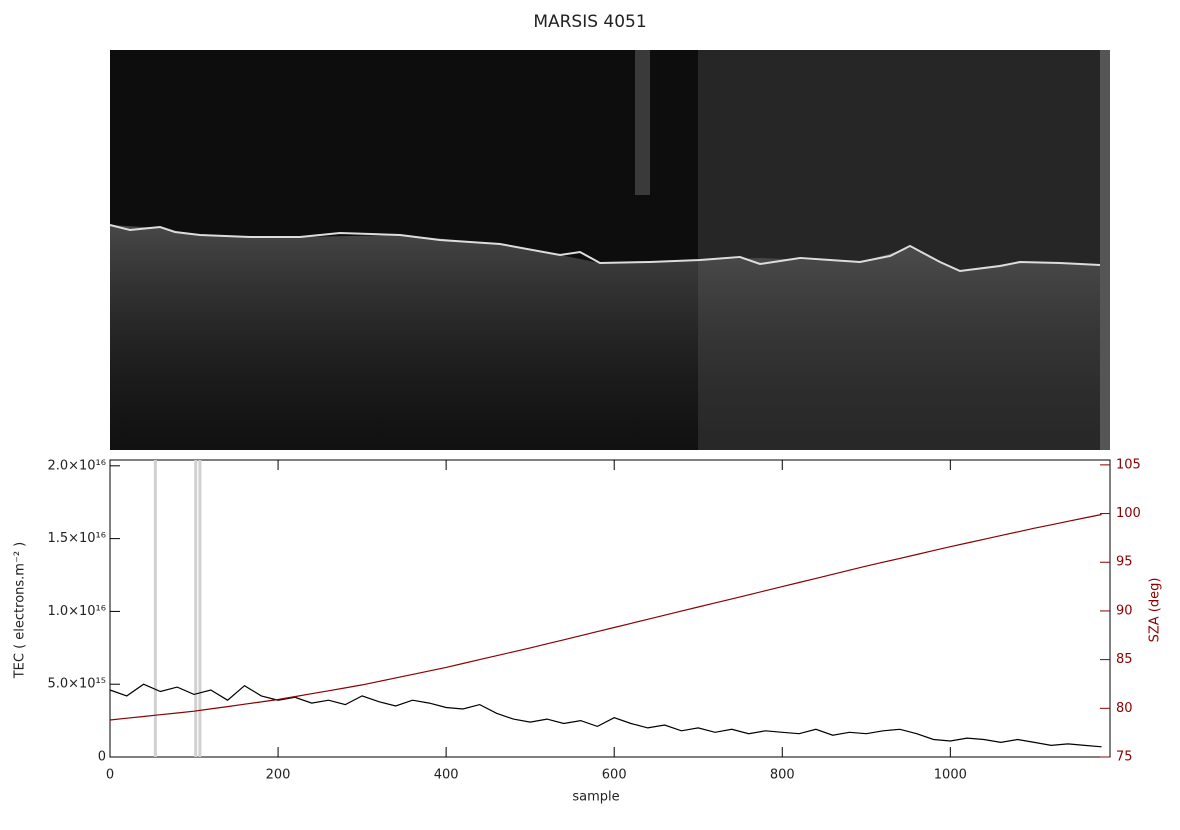 The height and width of the screenshot is (830, 1180). What do you see at coordinates (76, 611) in the screenshot?
I see `y-tick-label: 1.0×10¹⁶` at bounding box center [76, 611].